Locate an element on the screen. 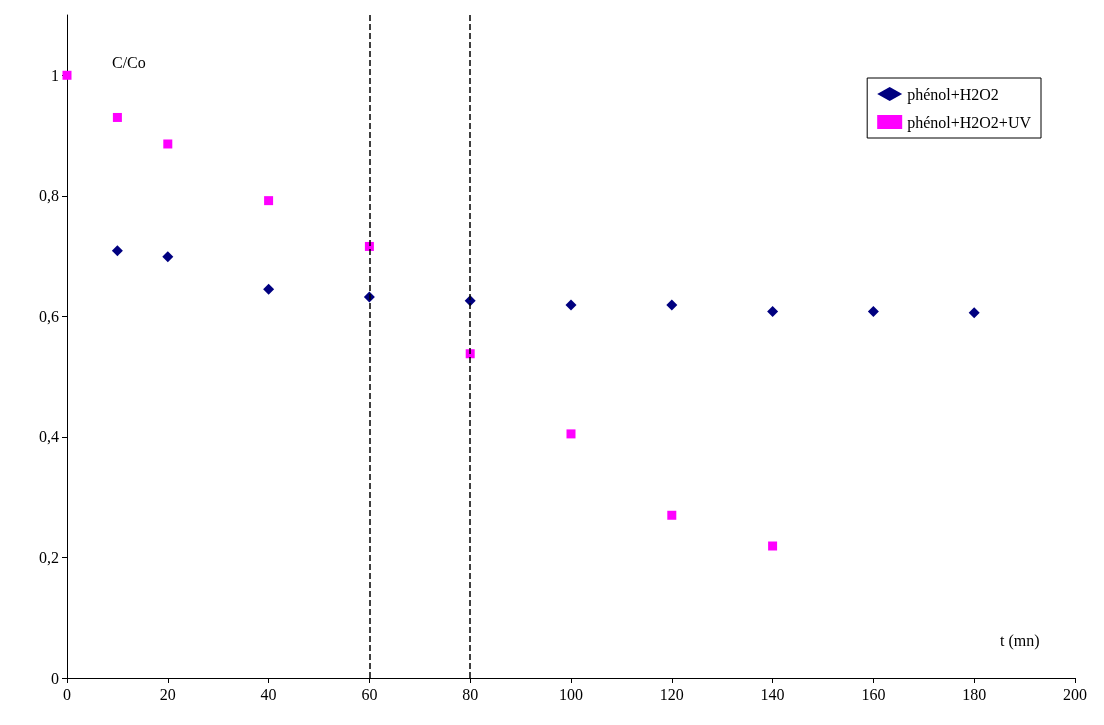  x-tick-label: 100 is located at coordinates (571, 694).